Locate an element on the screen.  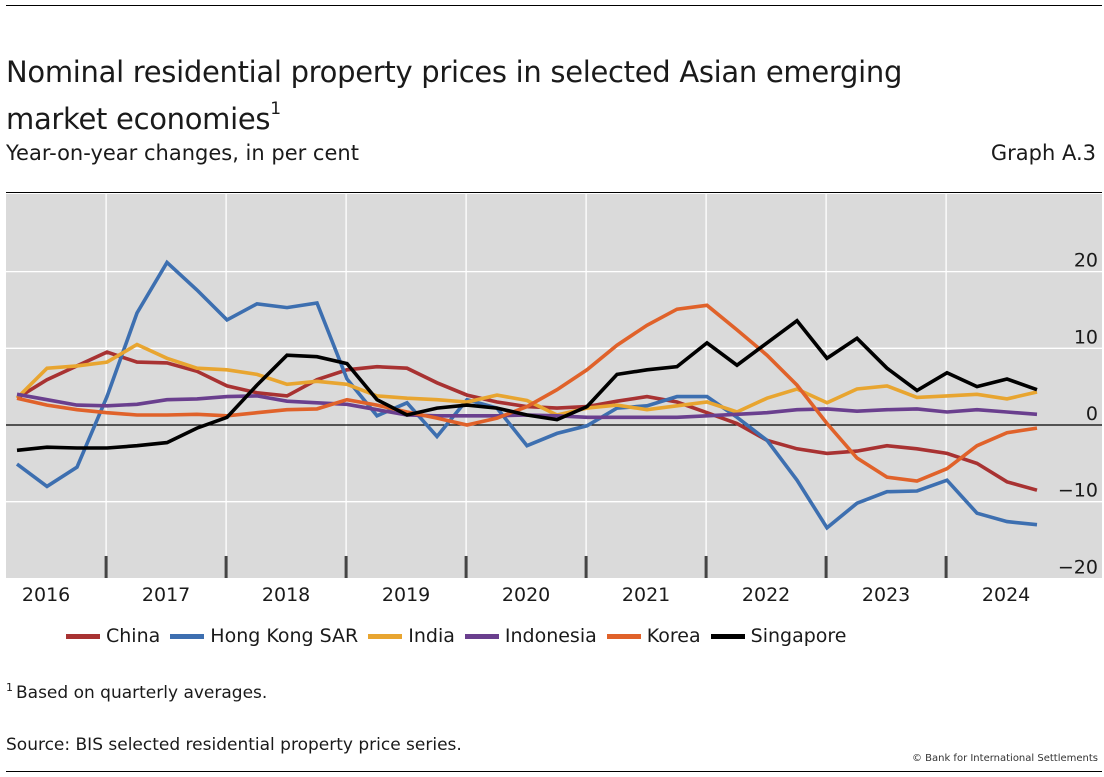
y-tick-label: −20 is located at coordinates (1078, 567).